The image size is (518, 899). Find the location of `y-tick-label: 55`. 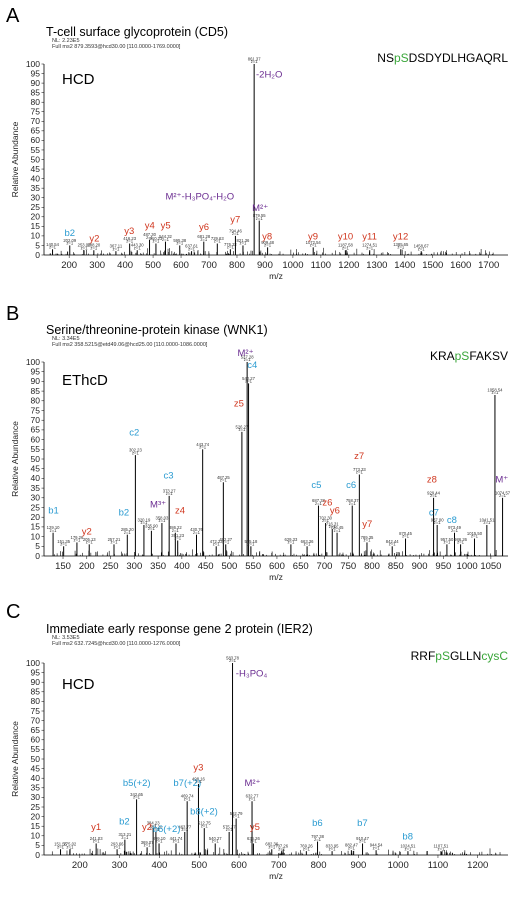

y-tick-label: 55 is located at coordinates (36, 749).